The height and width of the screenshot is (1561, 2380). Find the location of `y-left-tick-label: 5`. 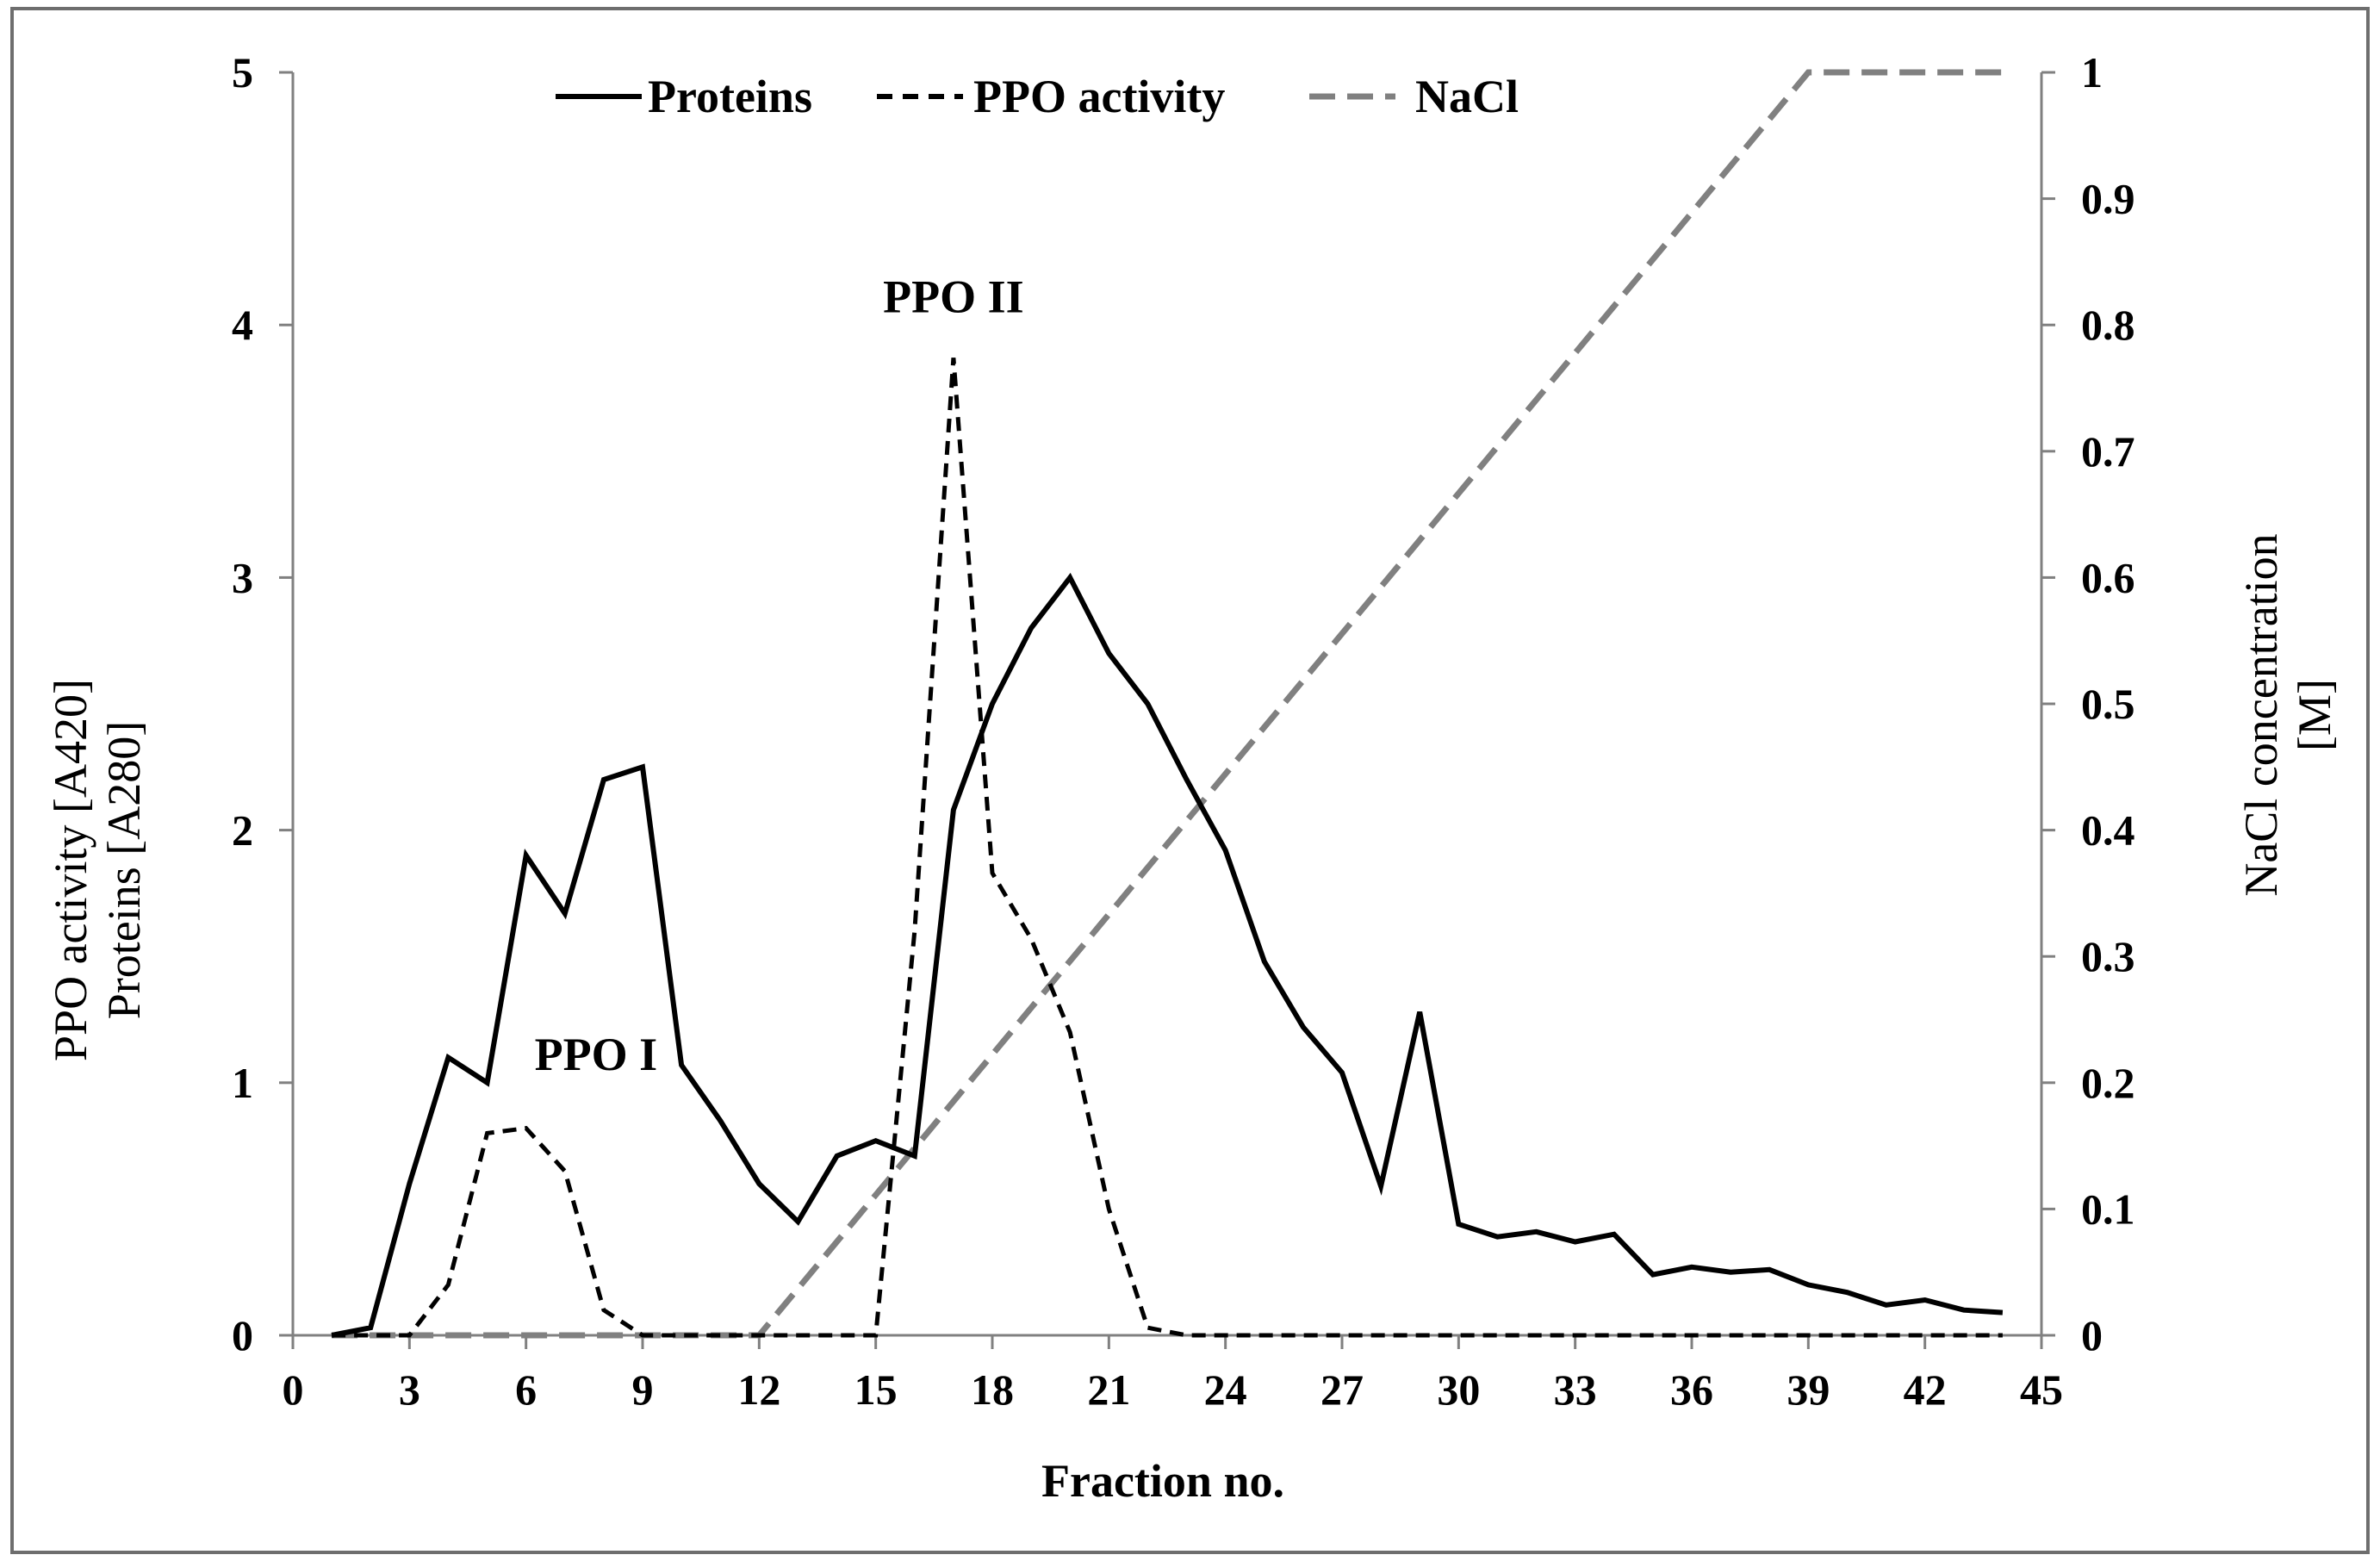

y-left-tick-label: 5 is located at coordinates (243, 72).